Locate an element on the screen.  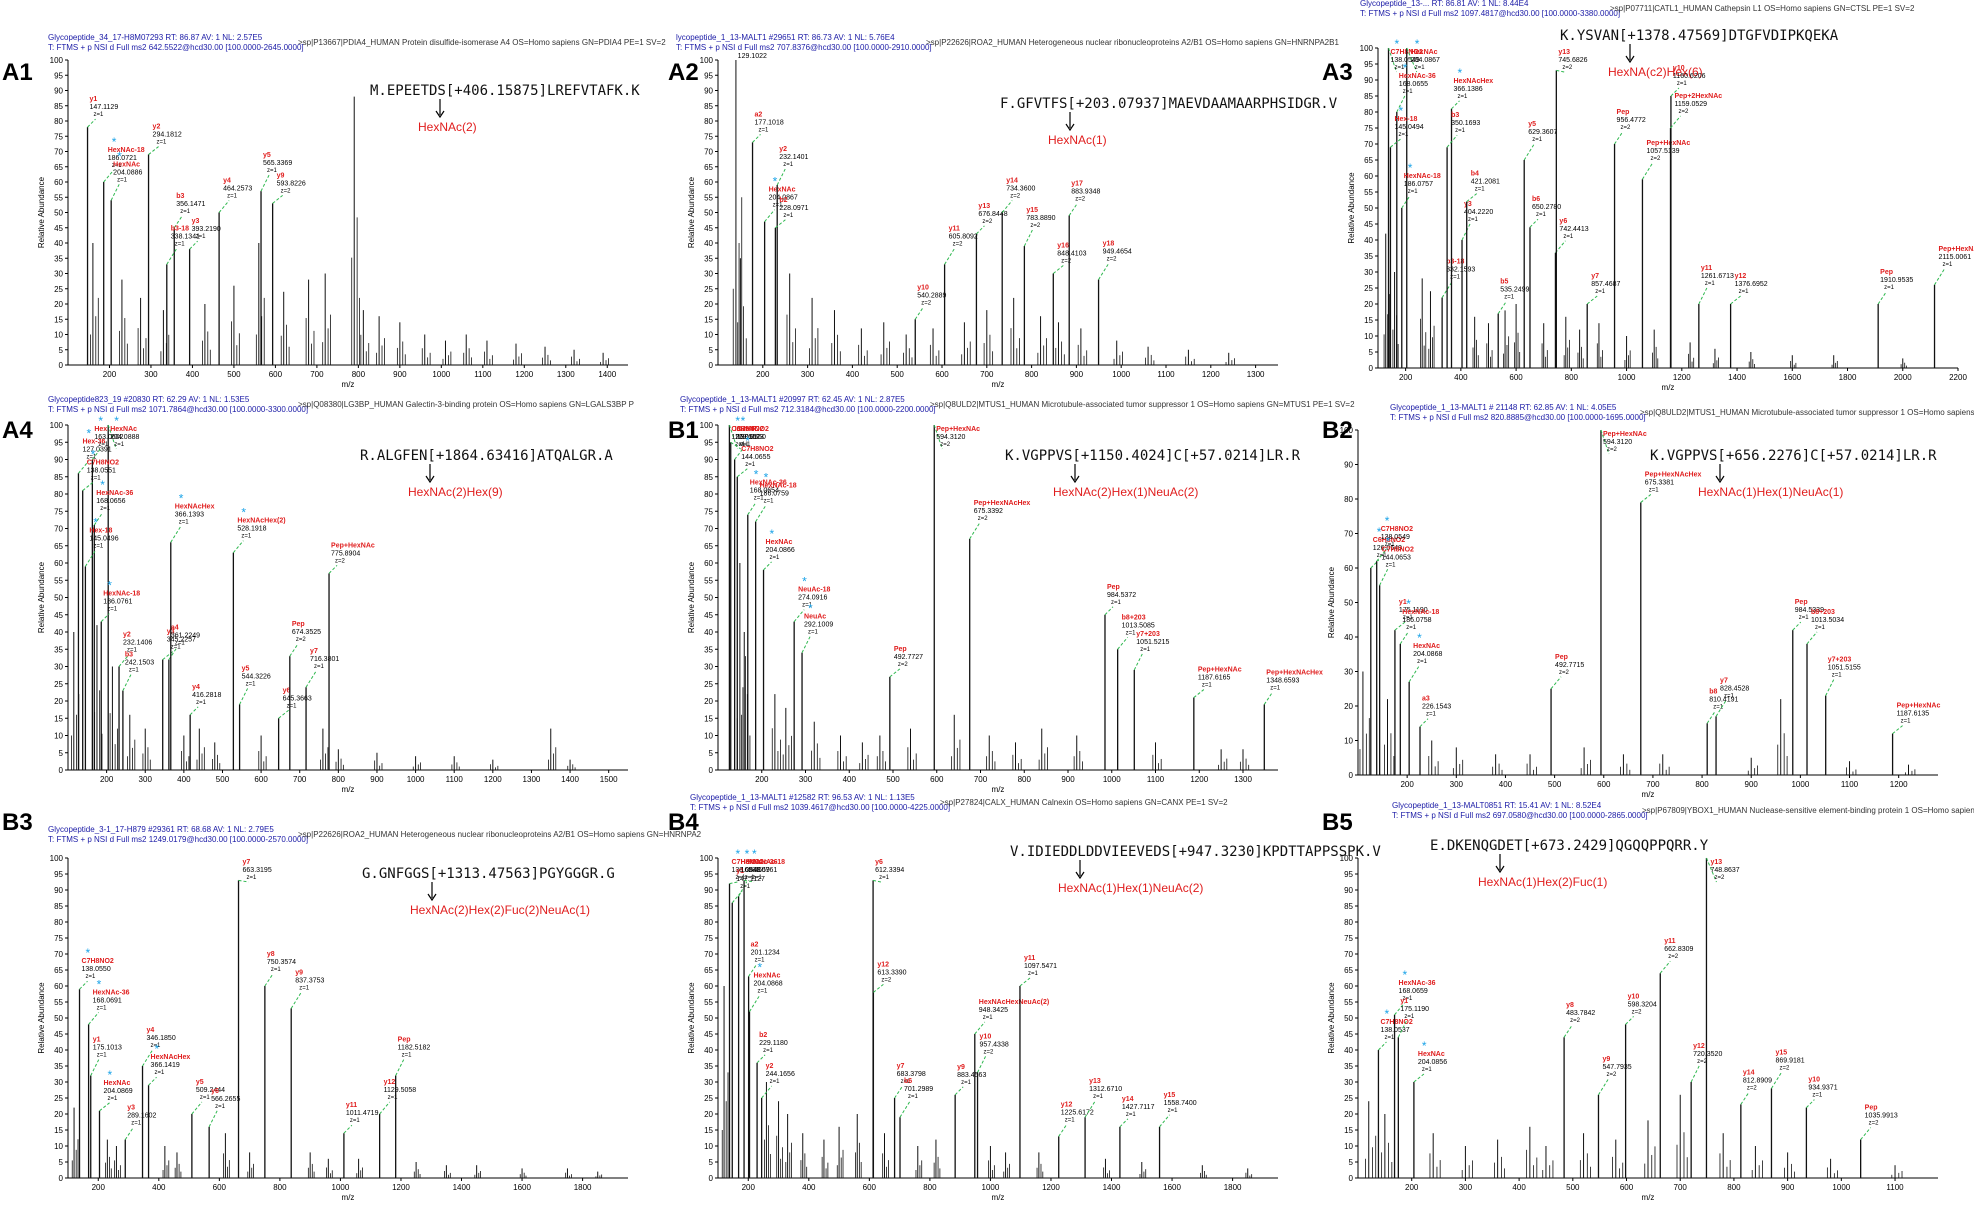
y-tick-label: 30 is located at coordinates (708, 274).